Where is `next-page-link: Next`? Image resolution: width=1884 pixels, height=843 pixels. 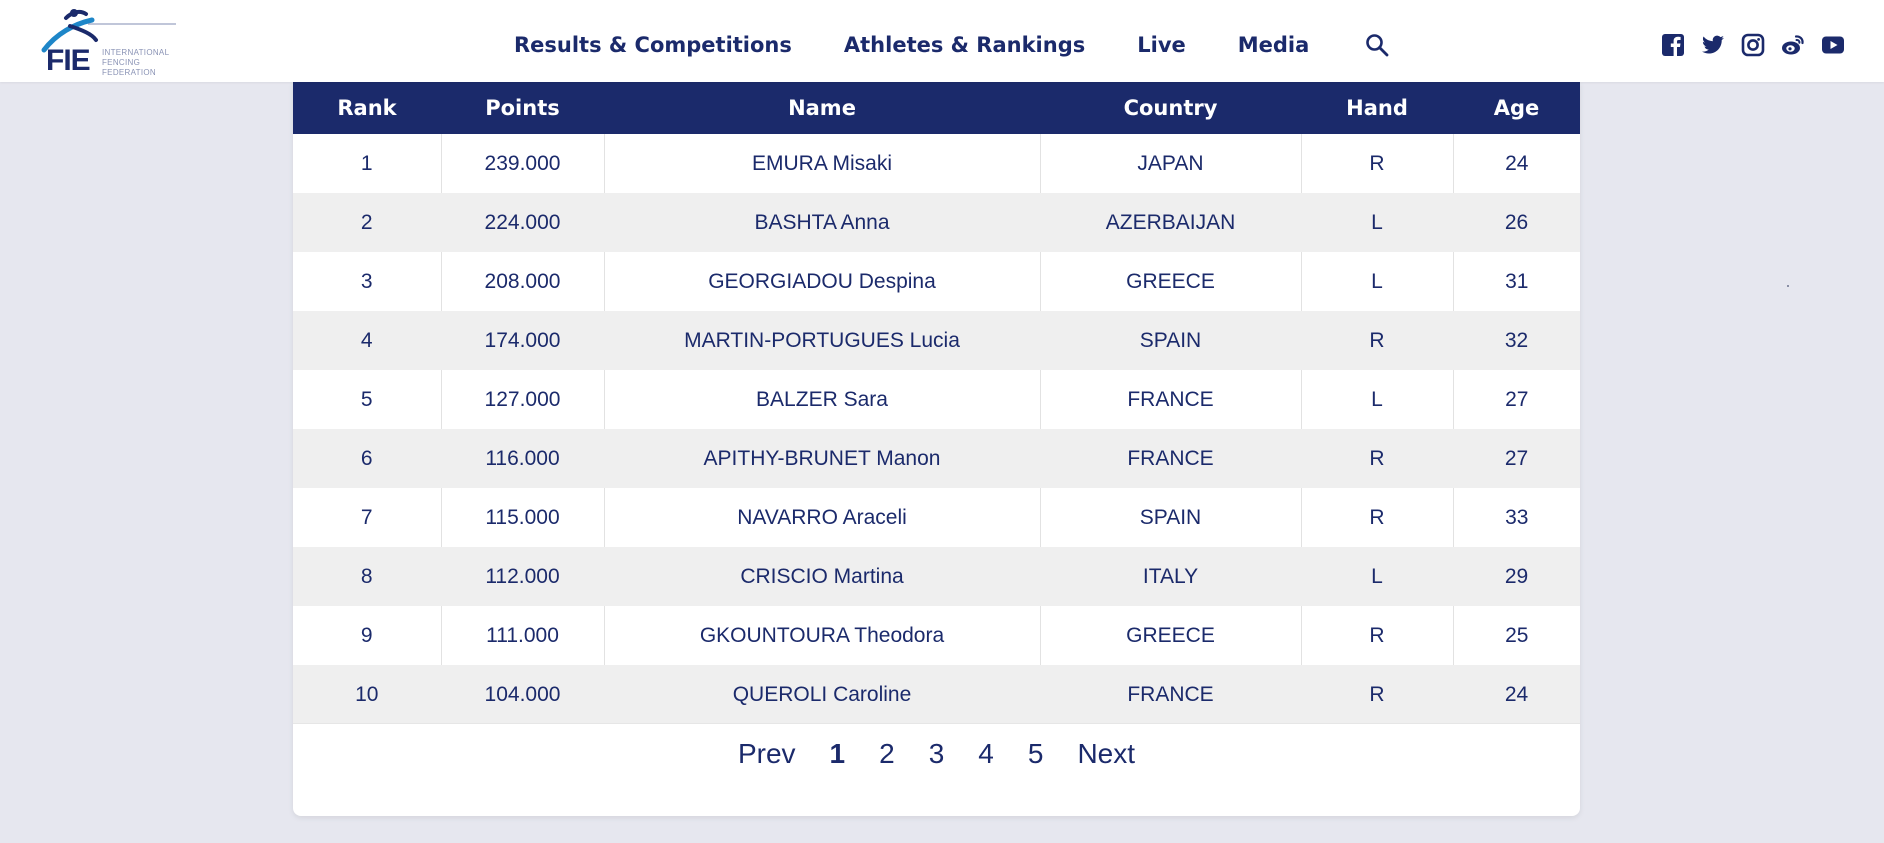
next-page-link: Next is located at coordinates (1106, 753).